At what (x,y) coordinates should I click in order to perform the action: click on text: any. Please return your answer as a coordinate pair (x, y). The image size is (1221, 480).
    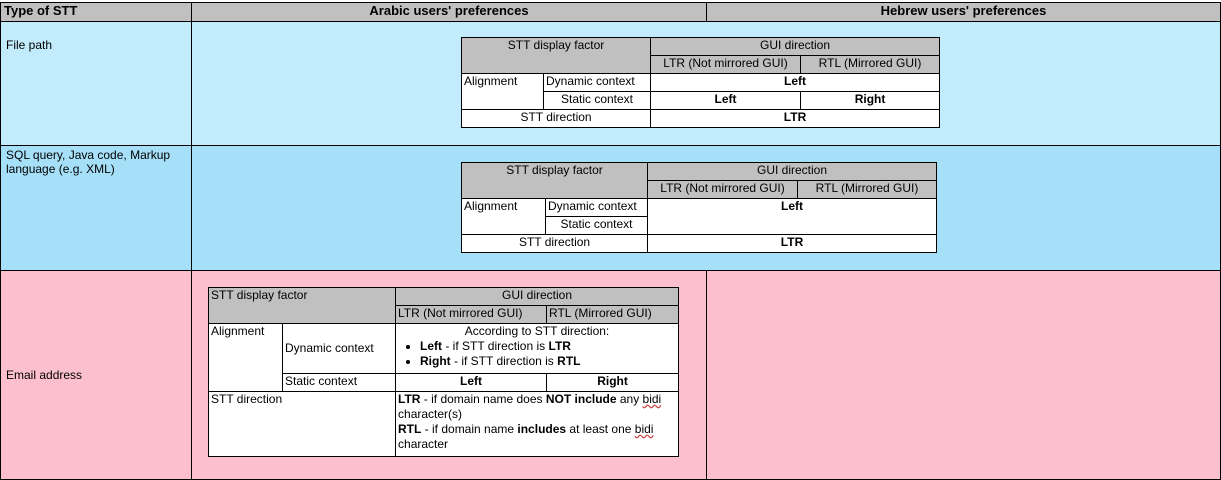
    Looking at the image, I should click on (629, 399).